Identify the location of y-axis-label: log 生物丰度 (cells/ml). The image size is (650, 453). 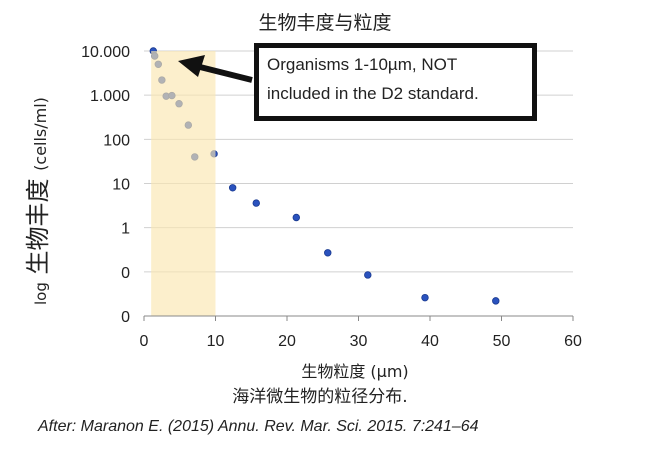
(35, 201).